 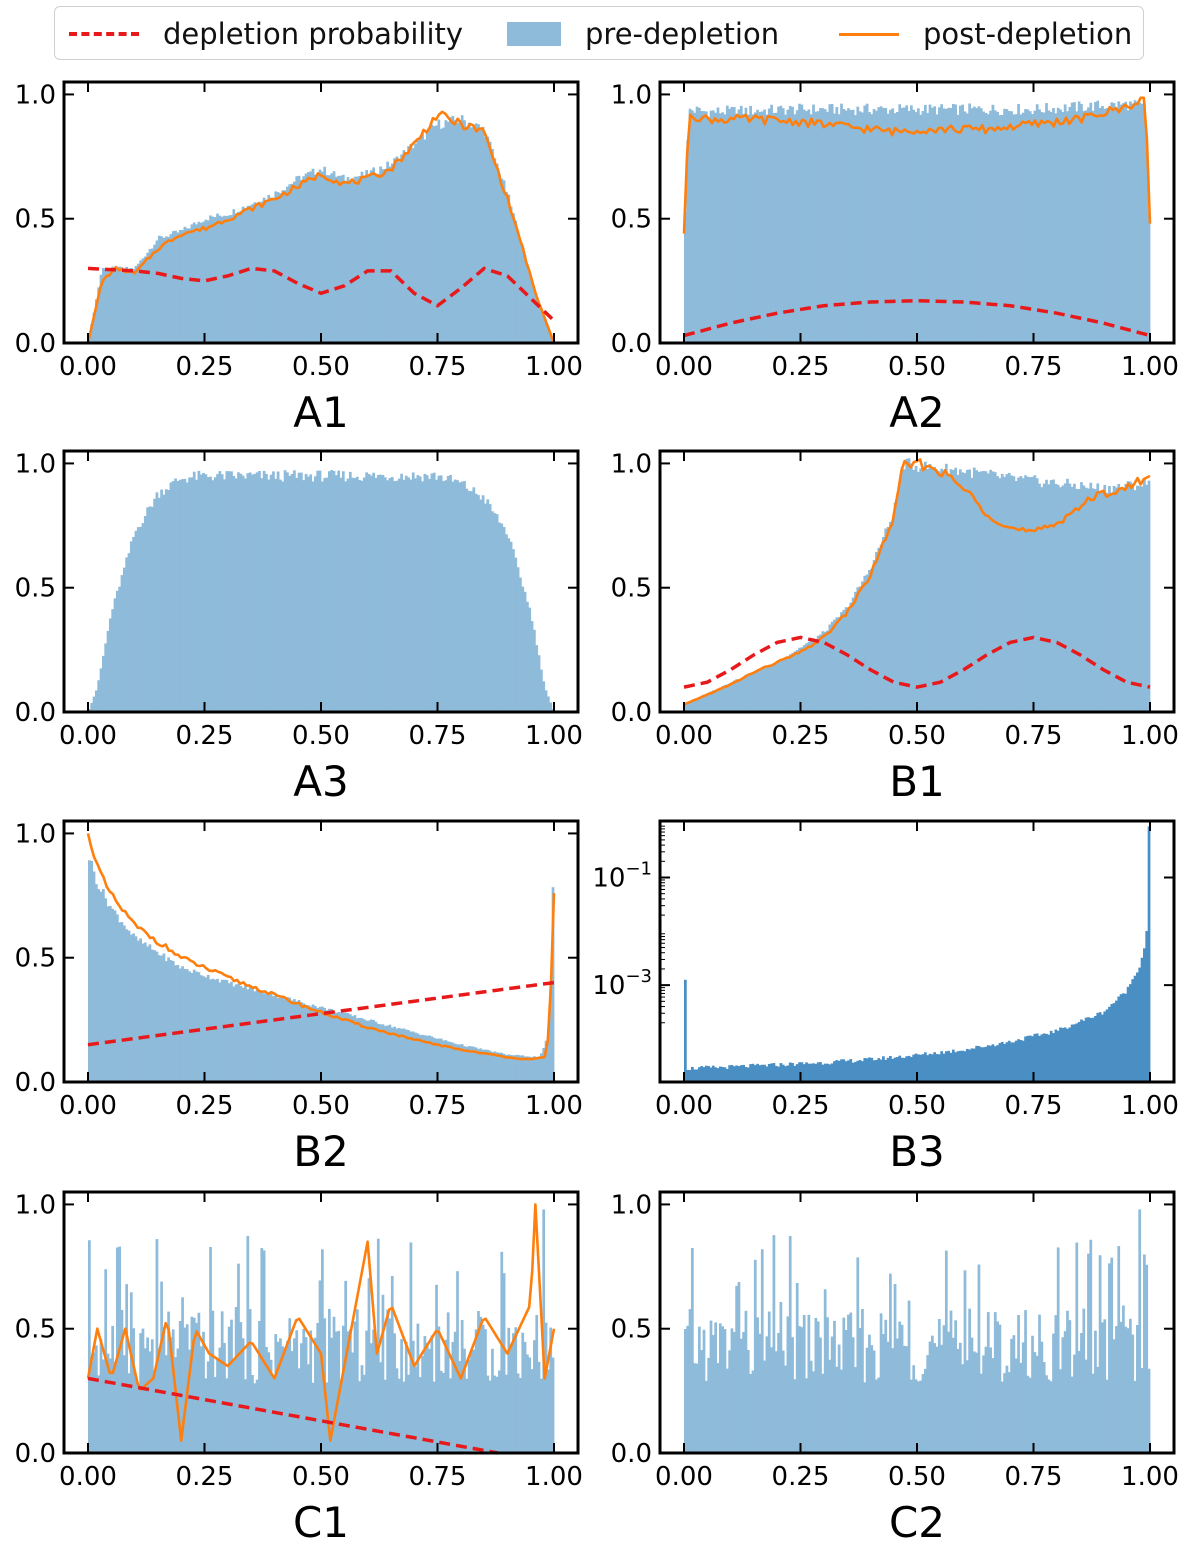 What do you see at coordinates (313, 34) in the screenshot?
I see `legend-label-depletion: depletion probability` at bounding box center [313, 34].